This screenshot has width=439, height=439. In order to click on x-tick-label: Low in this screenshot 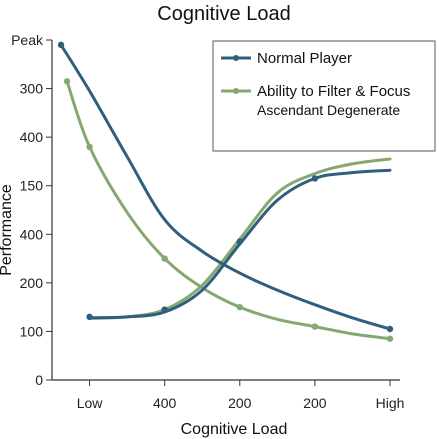, I will do `click(90, 403)`.